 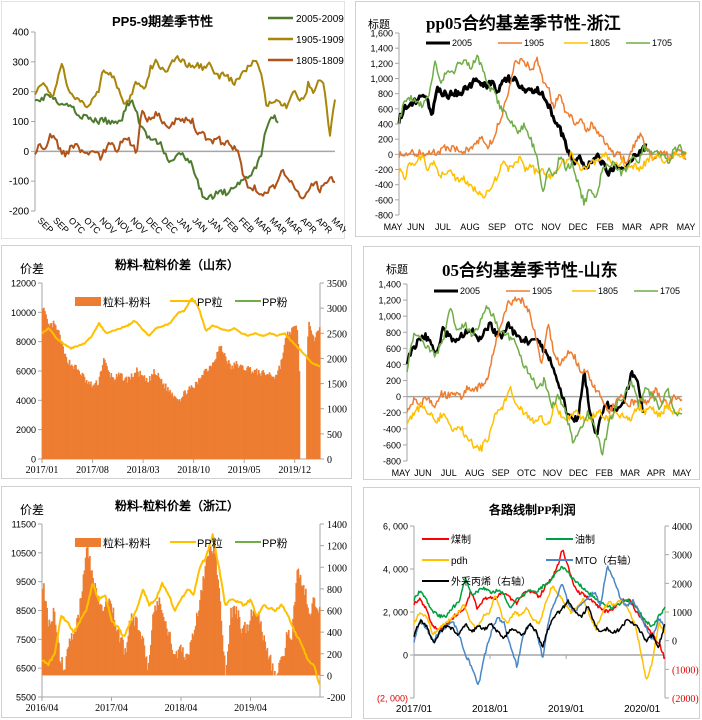 What do you see at coordinates (393, 365) in the screenshot?
I see `y-tick-label: 400` at bounding box center [393, 365].